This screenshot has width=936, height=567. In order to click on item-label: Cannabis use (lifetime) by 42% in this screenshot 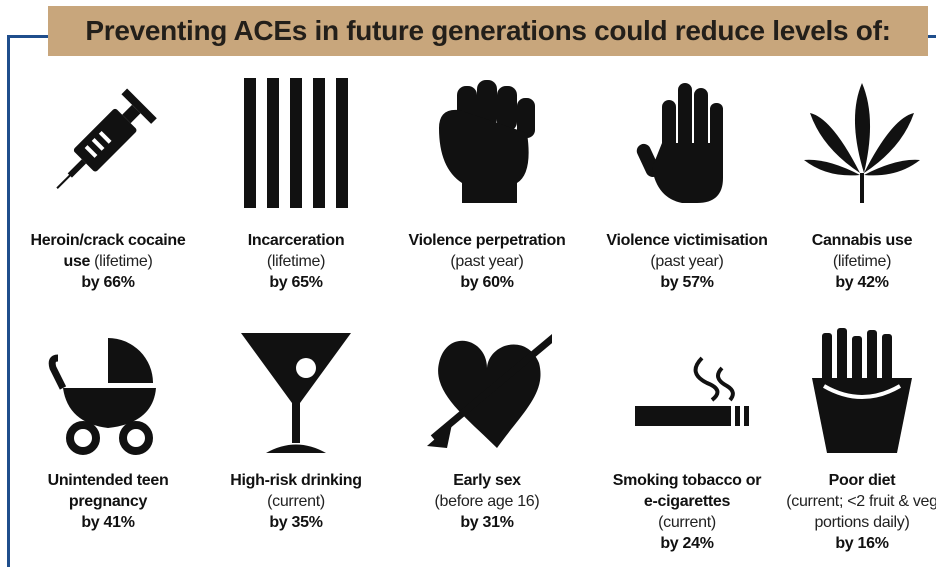, I will do `click(851, 261)`.